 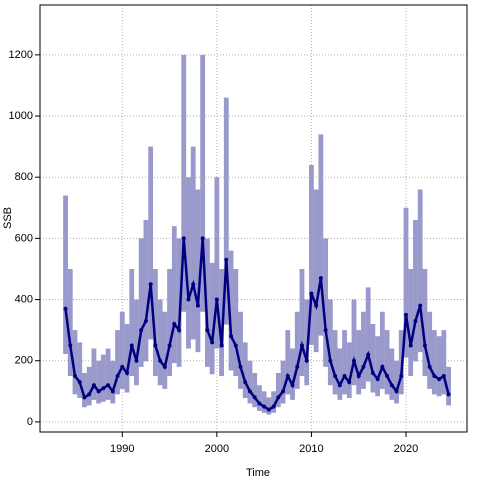 I want to click on x-tick-label: 2010, so click(x=311, y=449).